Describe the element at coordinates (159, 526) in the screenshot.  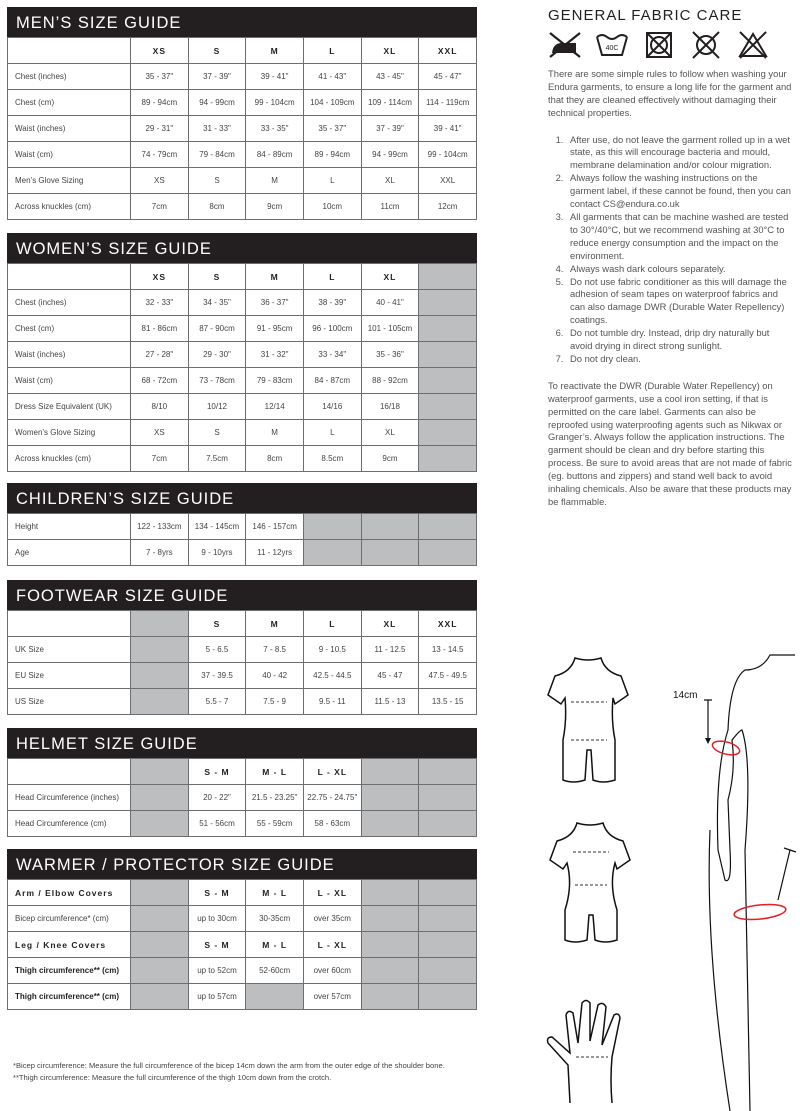
I see `table-cell: 122 - 133cm` at that location.